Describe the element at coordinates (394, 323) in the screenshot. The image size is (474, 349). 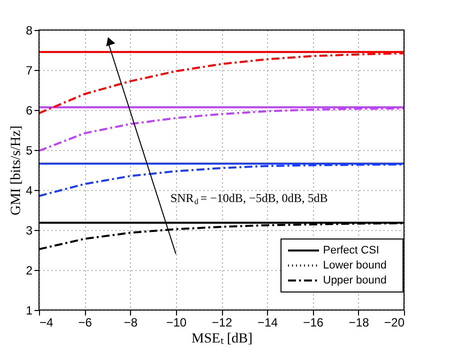
I see `x-tick-label: −20` at that location.